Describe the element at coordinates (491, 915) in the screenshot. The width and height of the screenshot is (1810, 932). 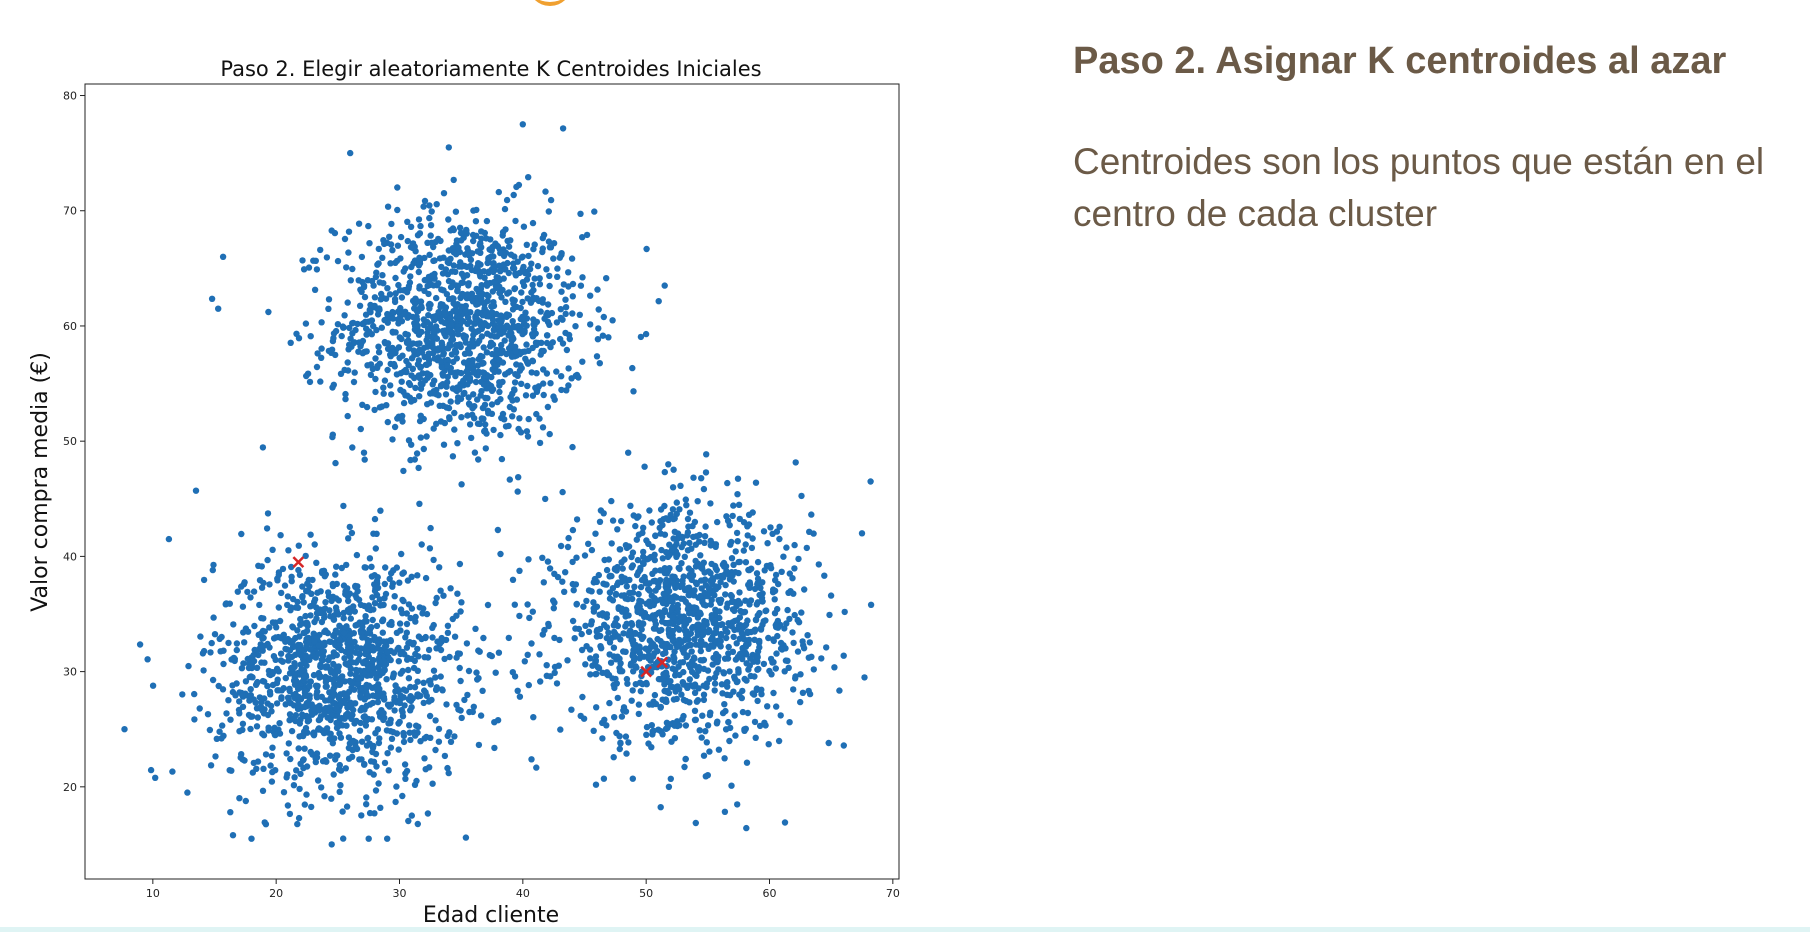
I see `x-axis-label: Edad cliente` at that location.